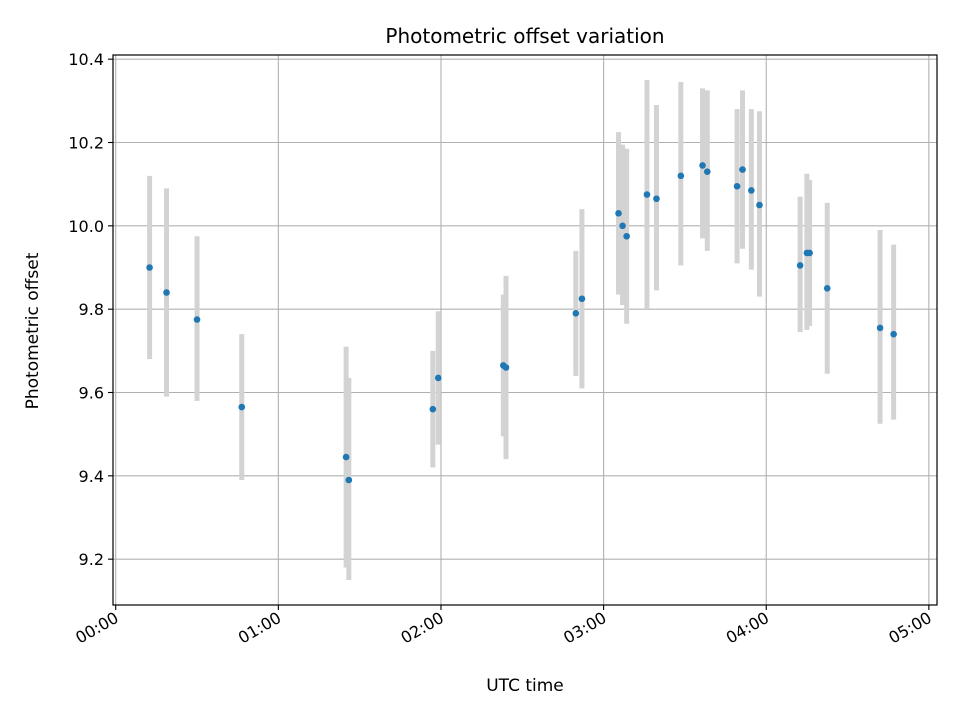  What do you see at coordinates (86, 59) in the screenshot?
I see `y-tick-label-6: 10.4` at bounding box center [86, 59].